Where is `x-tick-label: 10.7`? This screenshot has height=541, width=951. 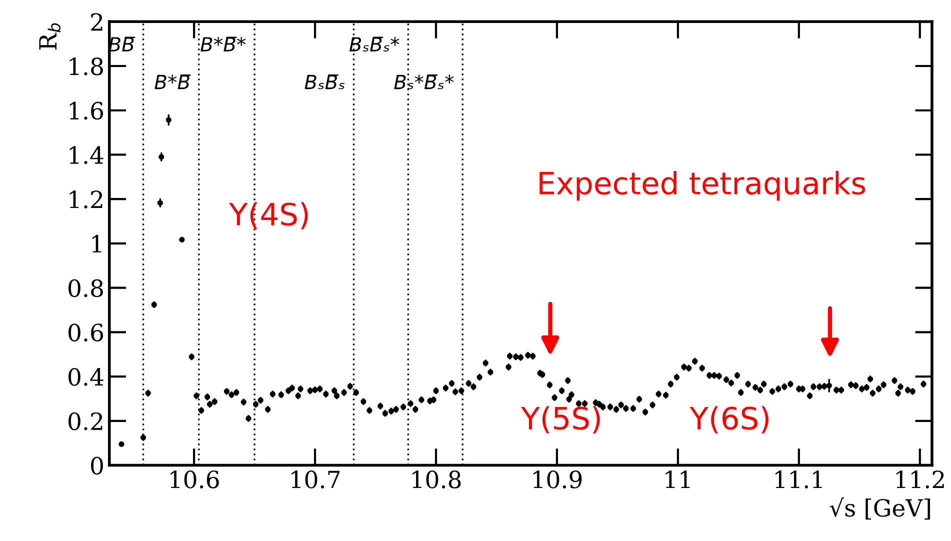
x-tick-label: 10.7 is located at coordinates (316, 479).